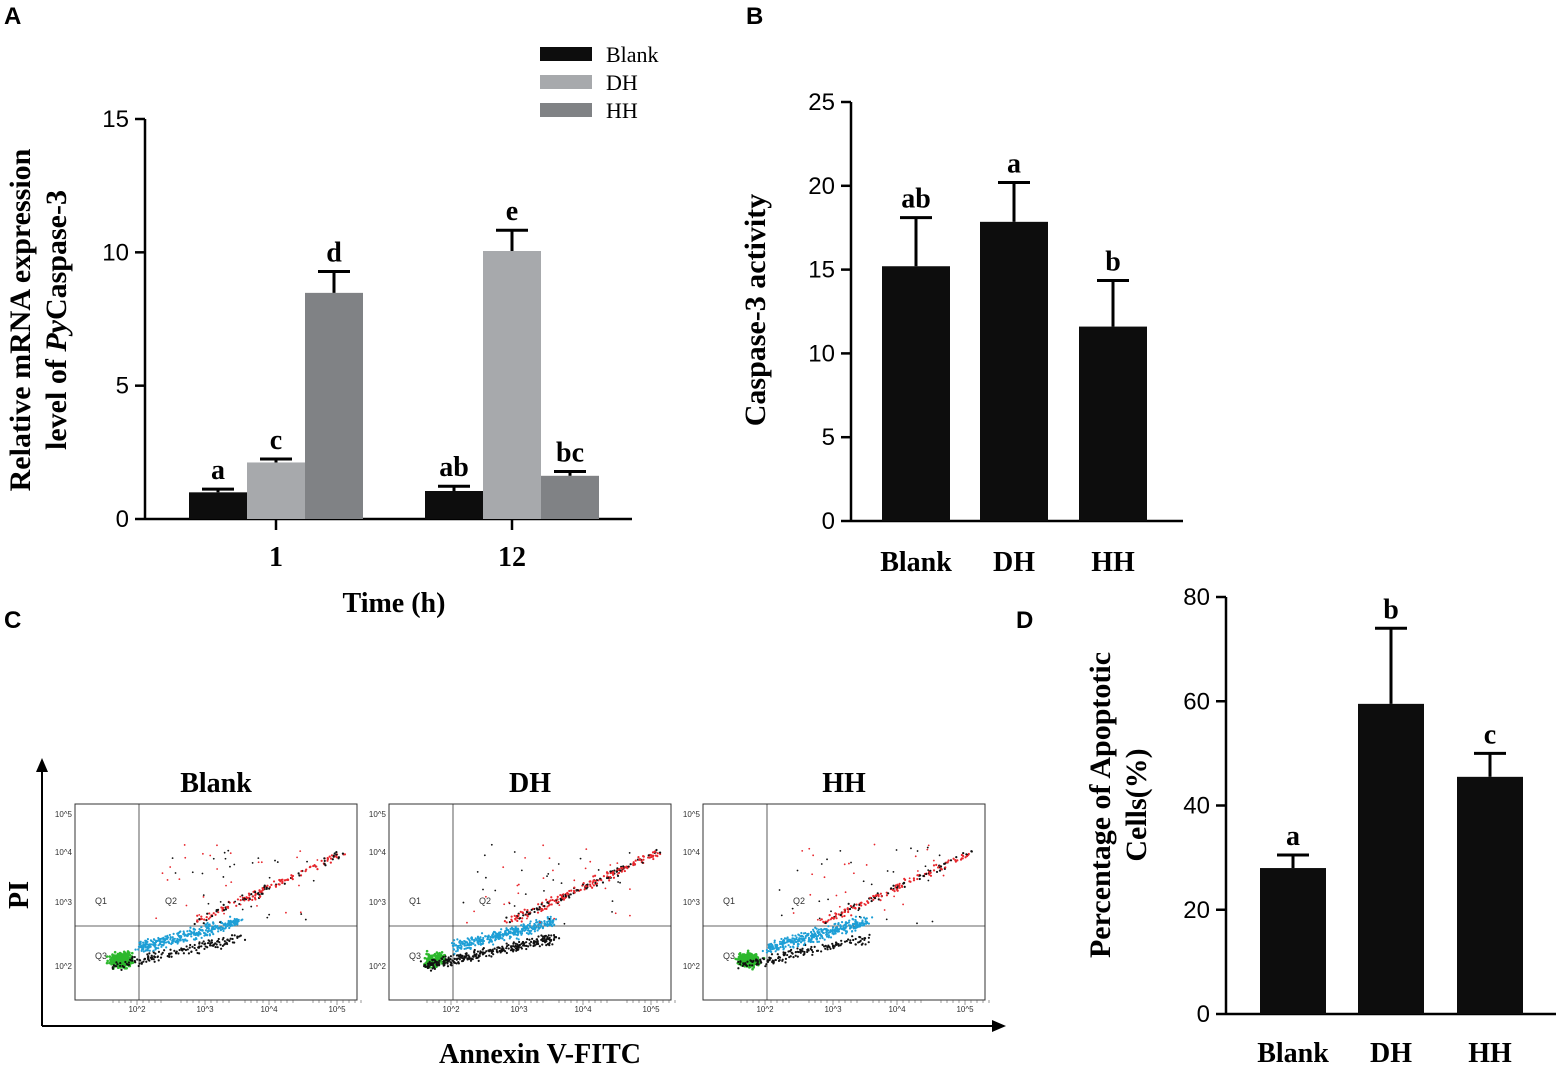 Image resolution: width=1559 pixels, height=1068 pixels. What do you see at coordinates (12, 620) in the screenshot?
I see `panel-label-c: C` at bounding box center [12, 620].